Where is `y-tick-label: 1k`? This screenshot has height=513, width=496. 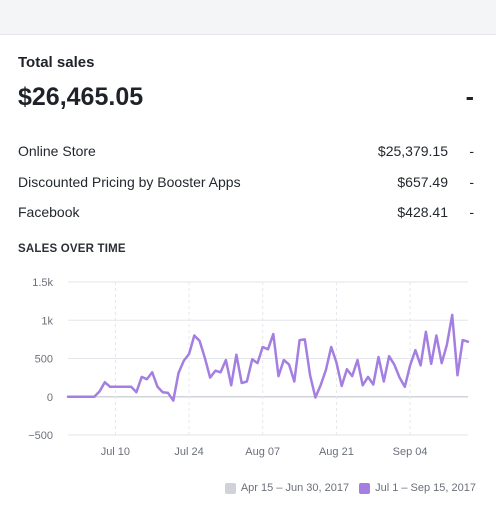 y-tick-label: 1k is located at coordinates (47, 321).